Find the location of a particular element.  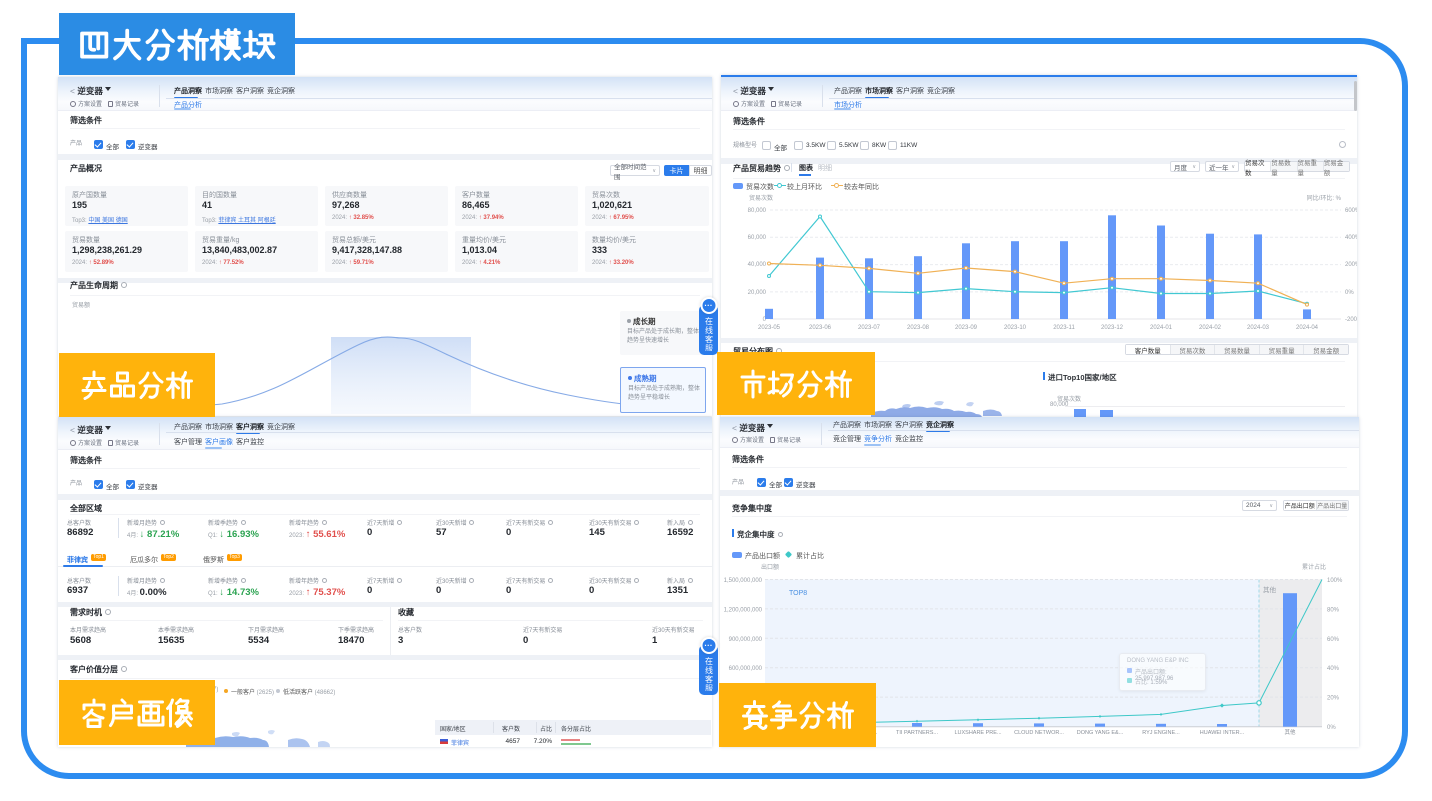

svg-text: 2023-05 is located at coordinates (769, 328).